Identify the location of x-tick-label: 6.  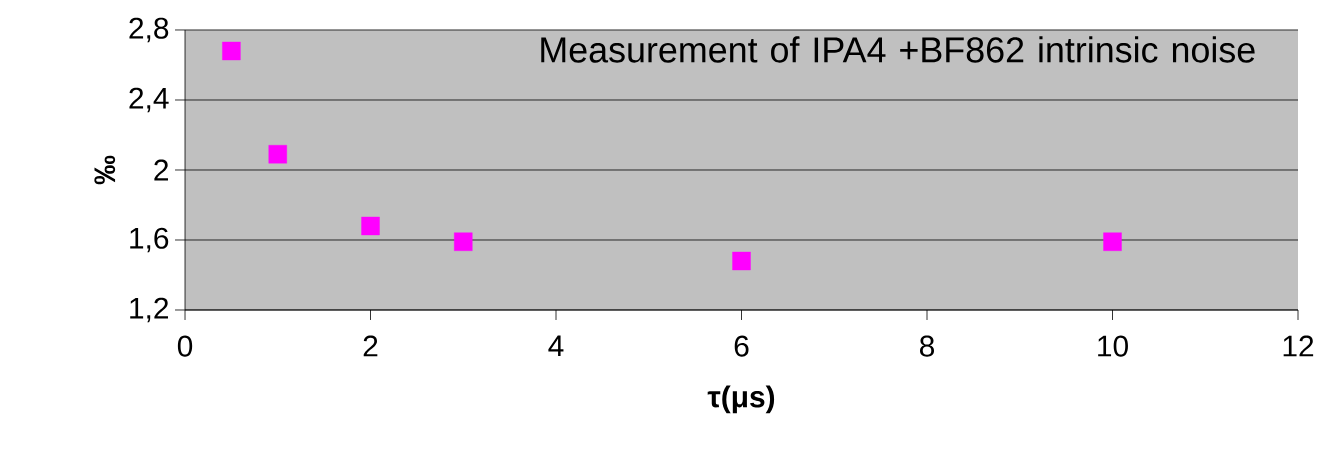
(741, 346).